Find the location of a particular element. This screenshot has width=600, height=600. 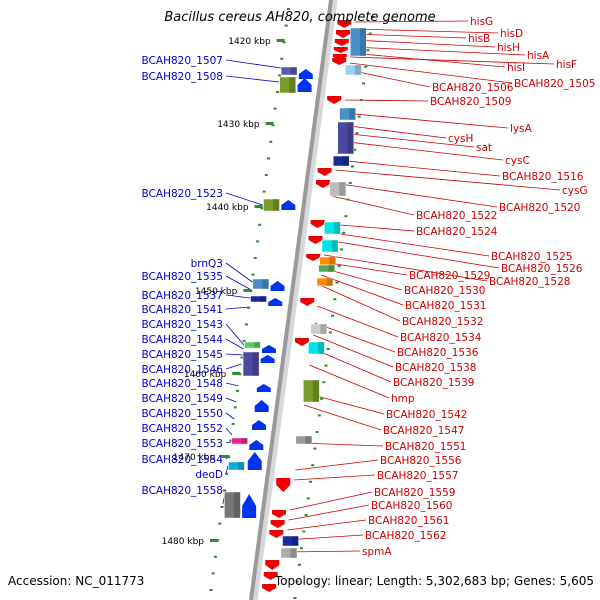

gene-label-left: BCAH820_1508 is located at coordinates (182, 77).